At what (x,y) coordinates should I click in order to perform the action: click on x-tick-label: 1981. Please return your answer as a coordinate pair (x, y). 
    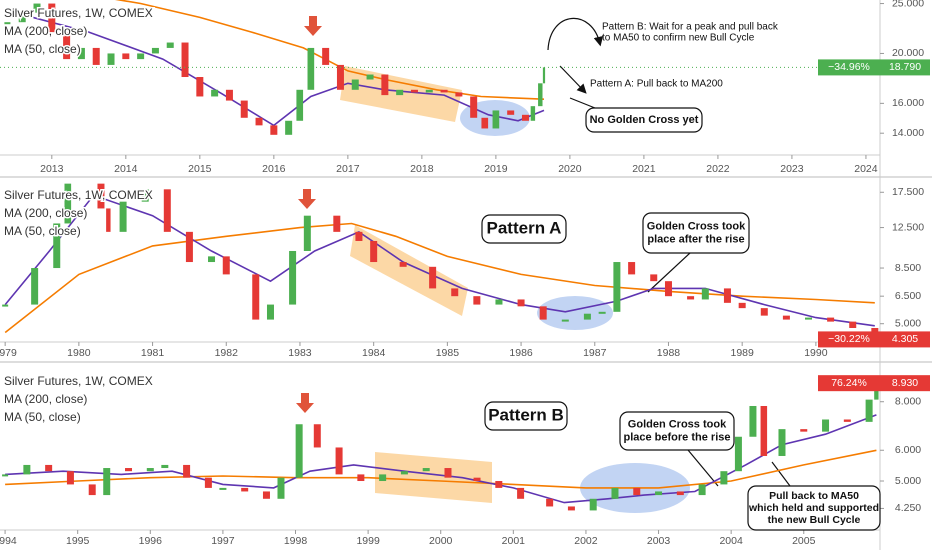
    Looking at the image, I should click on (153, 353).